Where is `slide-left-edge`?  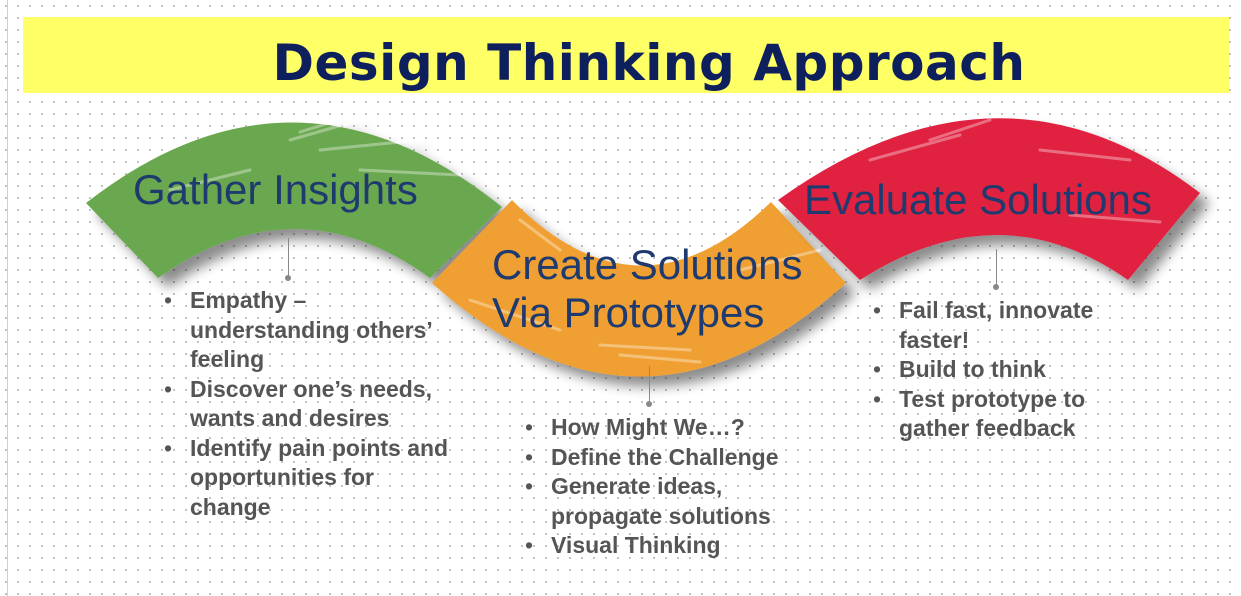 slide-left-edge is located at coordinates (7, 298).